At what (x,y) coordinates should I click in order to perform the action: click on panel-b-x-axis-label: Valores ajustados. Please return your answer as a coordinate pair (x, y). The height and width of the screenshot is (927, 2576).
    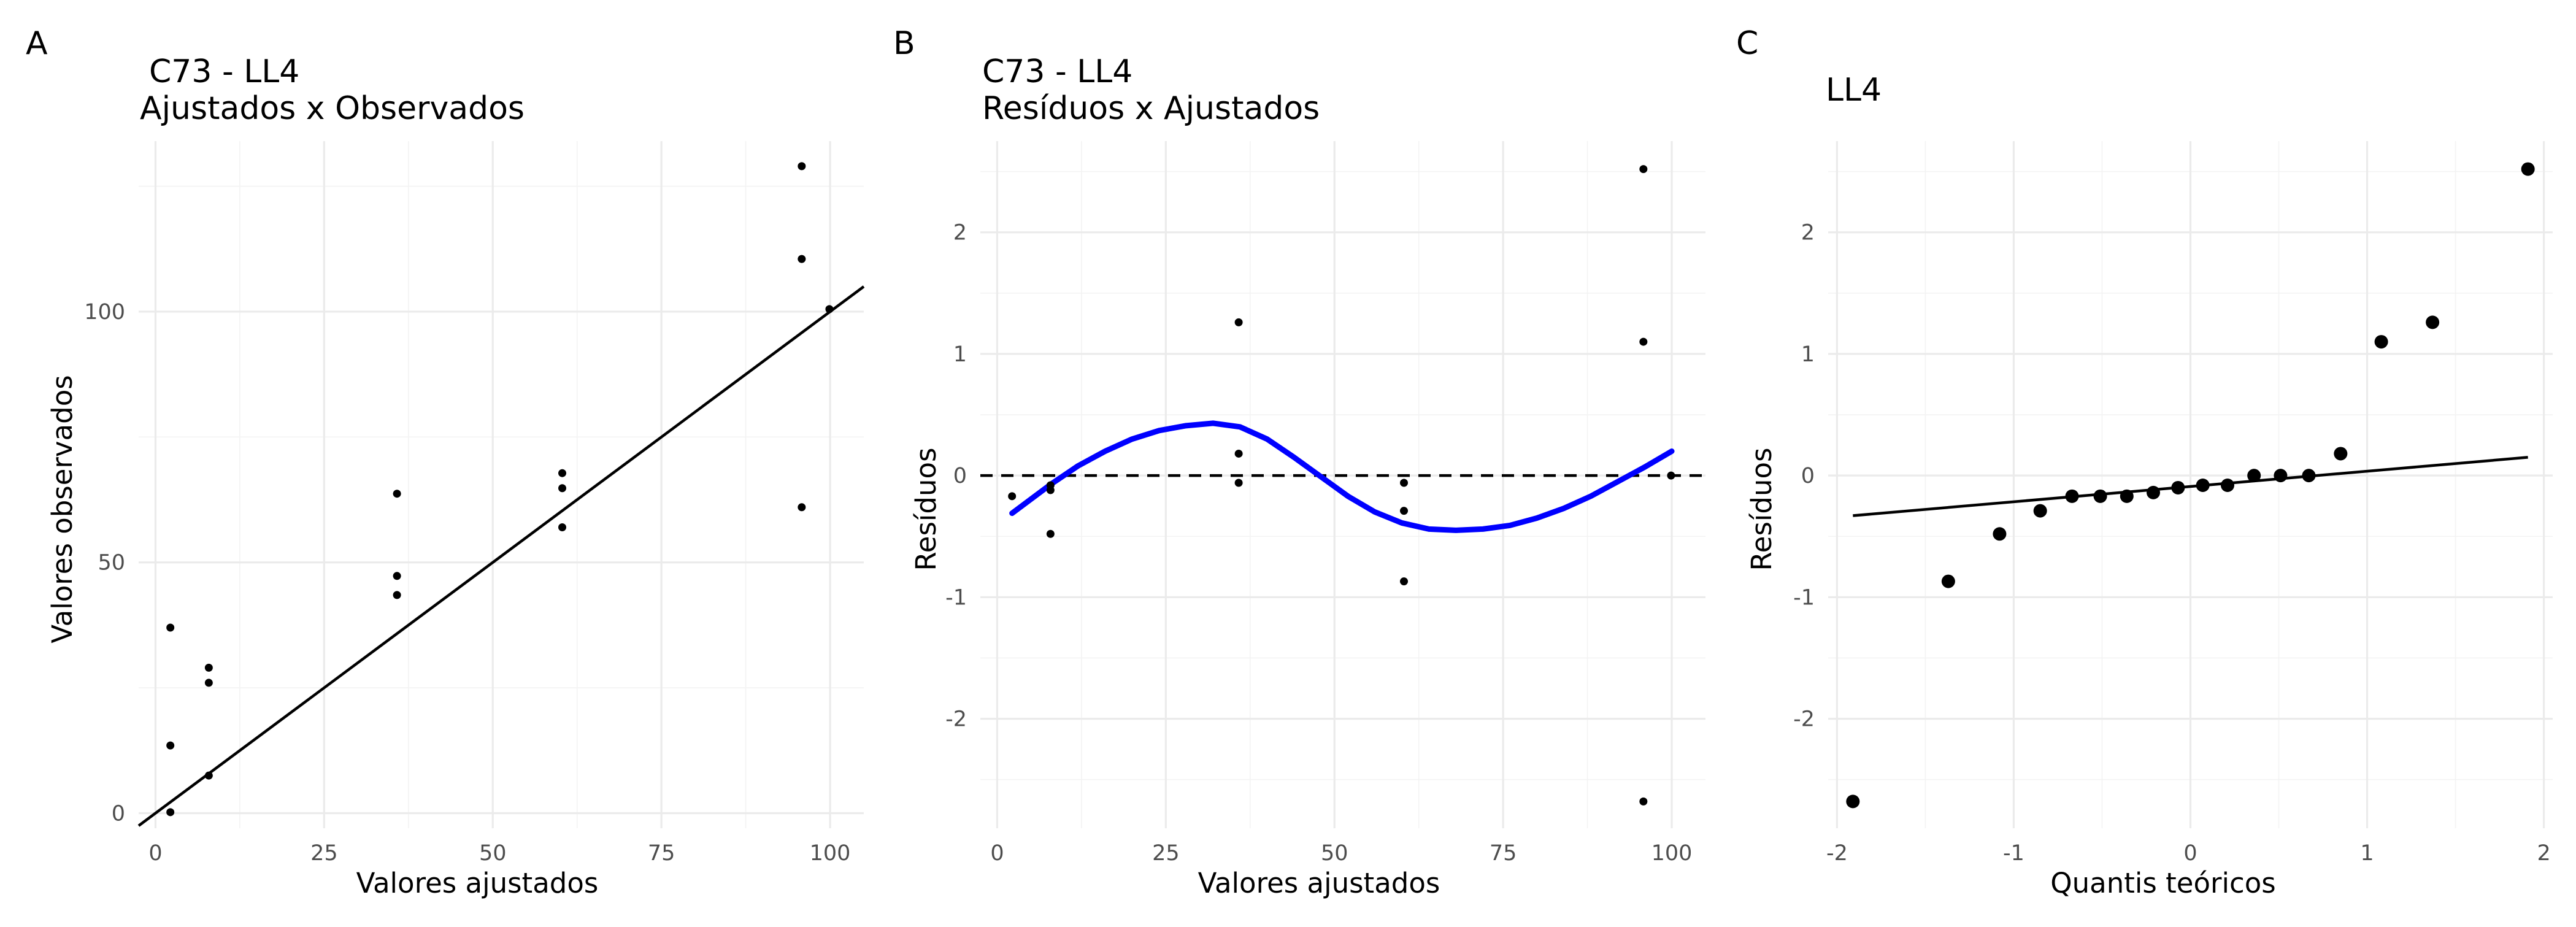
    Looking at the image, I should click on (1319, 883).